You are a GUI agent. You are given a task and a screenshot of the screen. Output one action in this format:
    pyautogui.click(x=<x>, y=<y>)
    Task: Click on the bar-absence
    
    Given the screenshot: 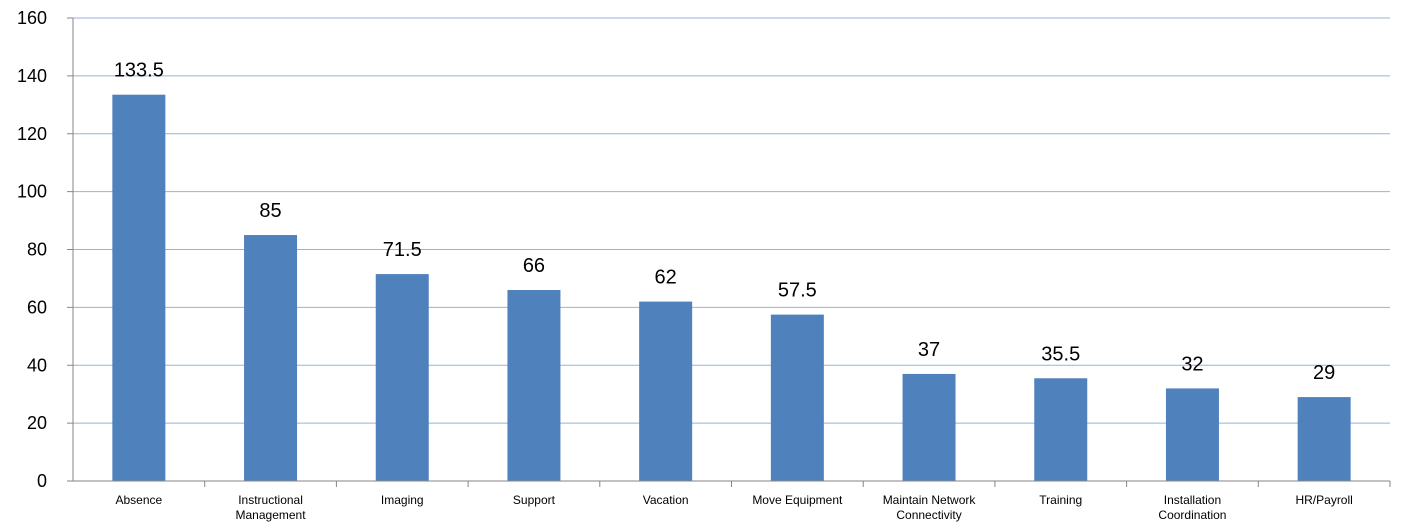 What is the action you would take?
    pyautogui.click(x=139, y=287)
    